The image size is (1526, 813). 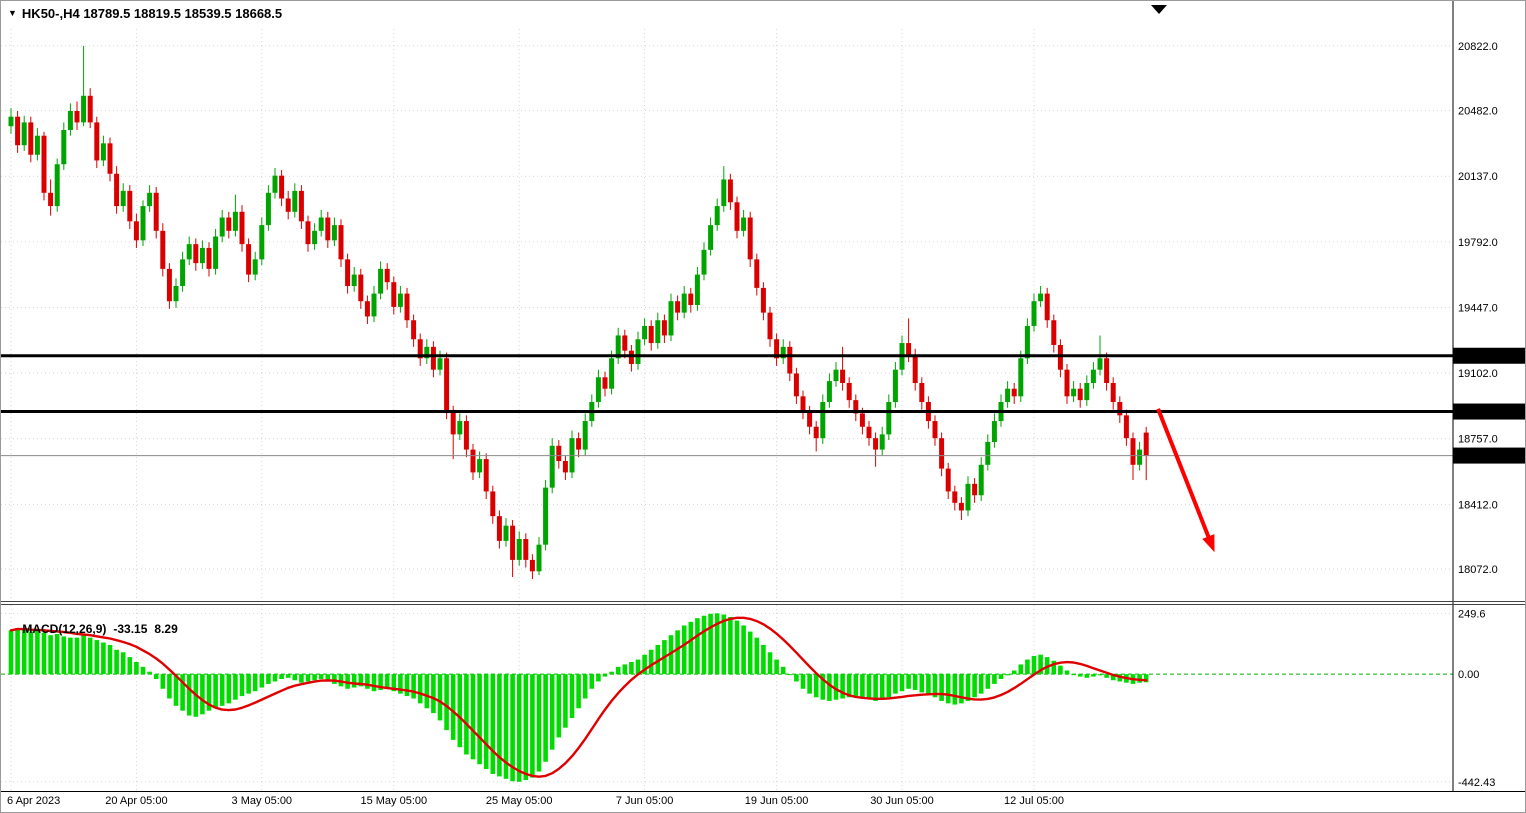 What do you see at coordinates (1478, 357) in the screenshot?
I see `svg-text: 19193.3` at bounding box center [1478, 357].